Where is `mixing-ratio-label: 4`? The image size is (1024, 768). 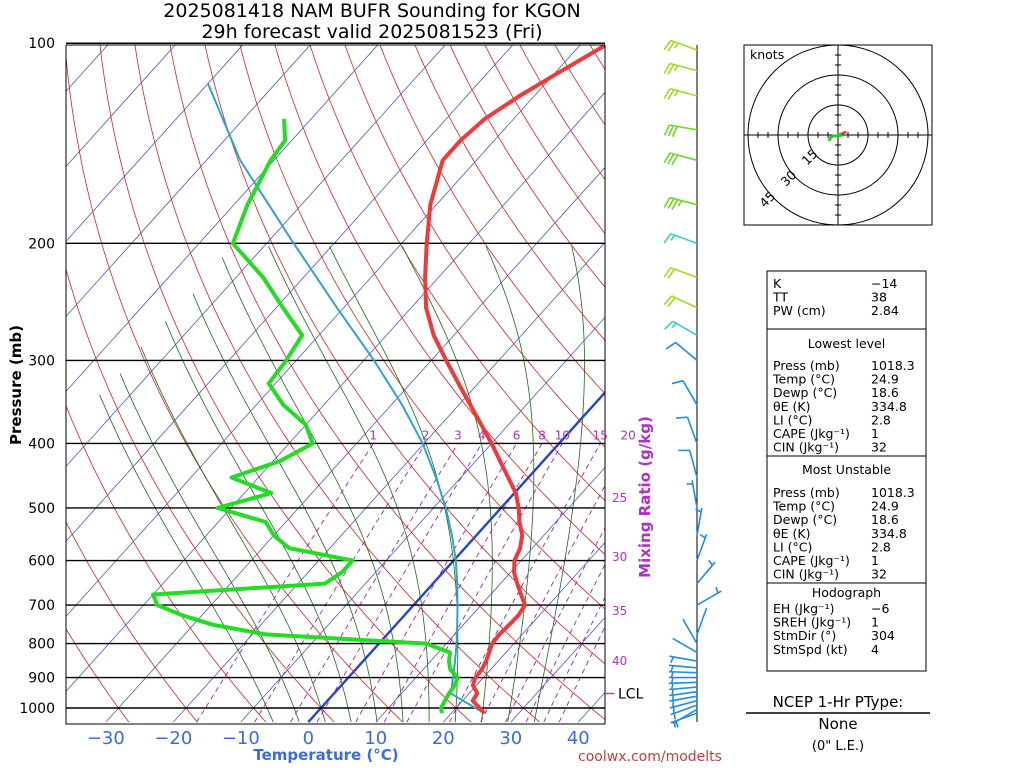 mixing-ratio-label: 4 is located at coordinates (482, 435).